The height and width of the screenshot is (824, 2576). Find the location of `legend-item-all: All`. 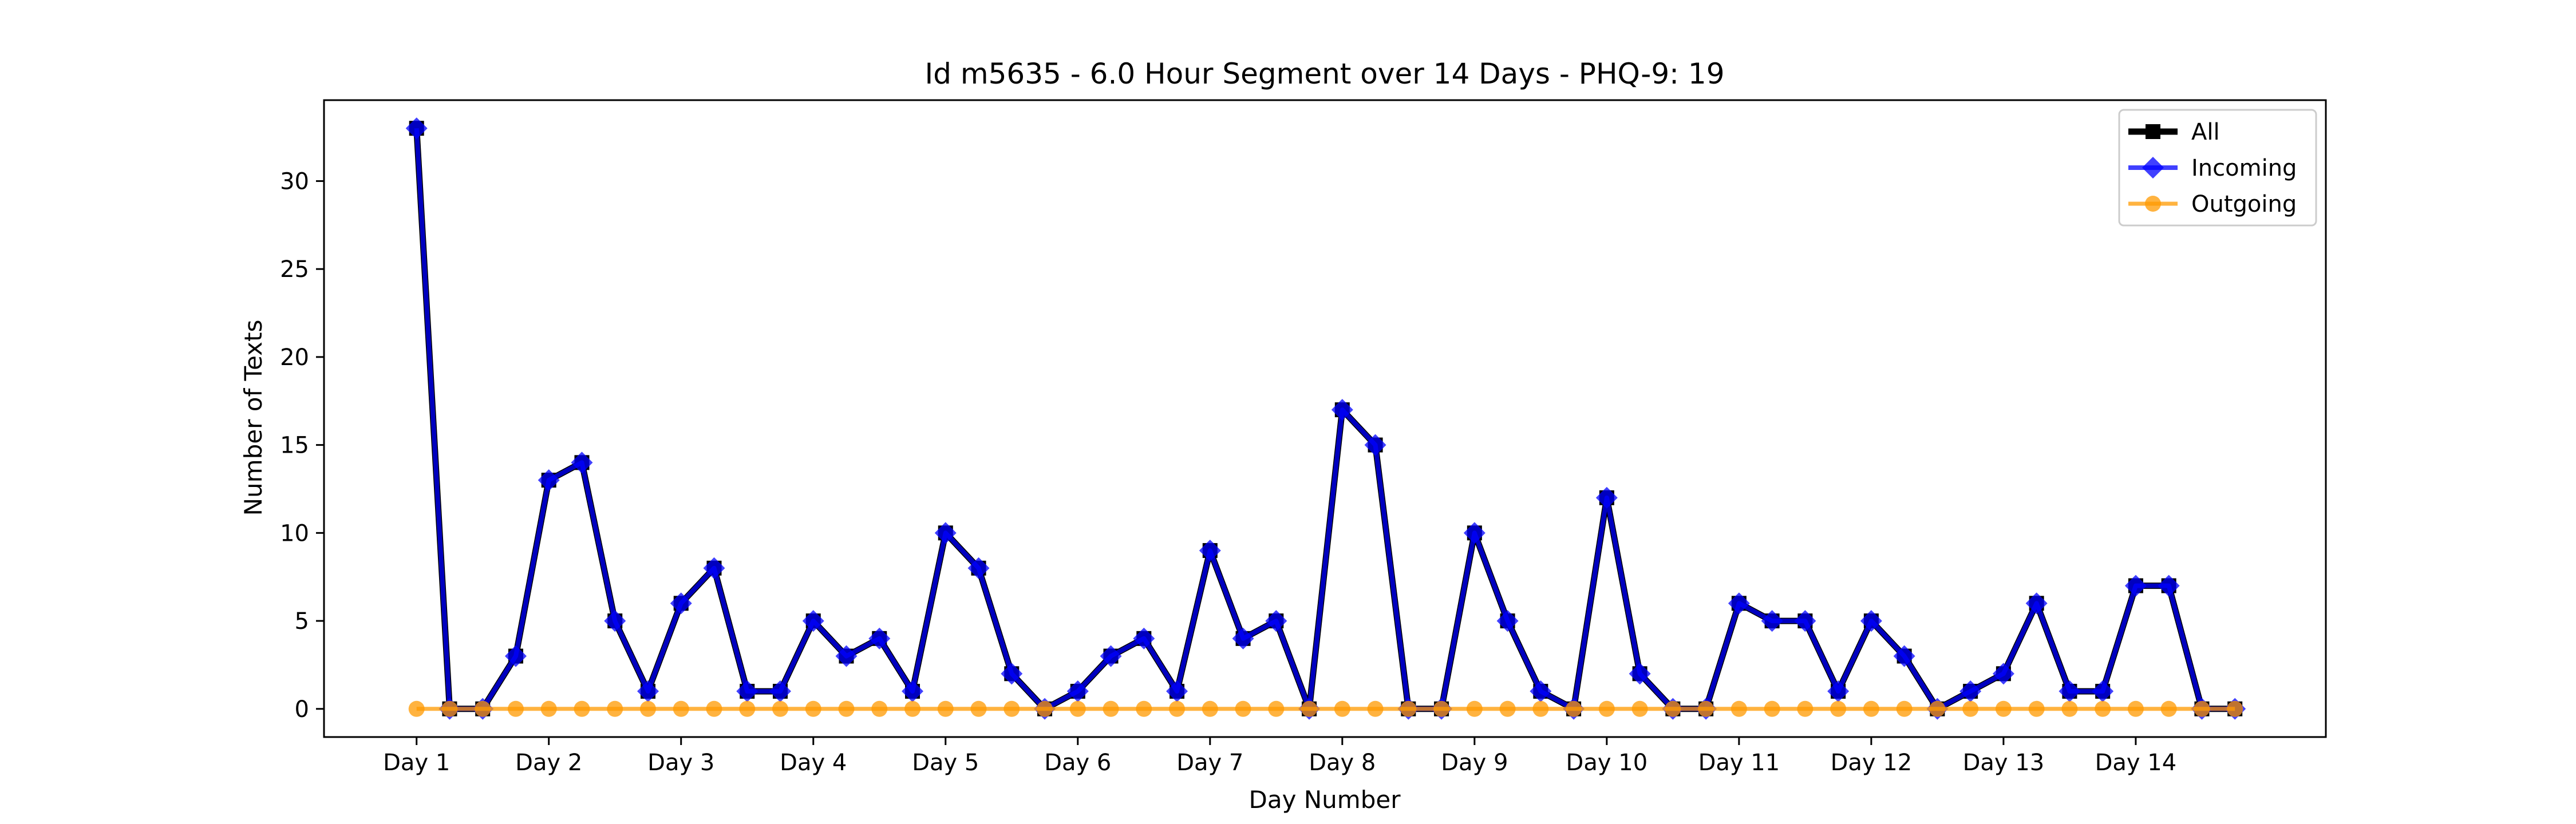

legend-item-all: All is located at coordinates (2174, 132).